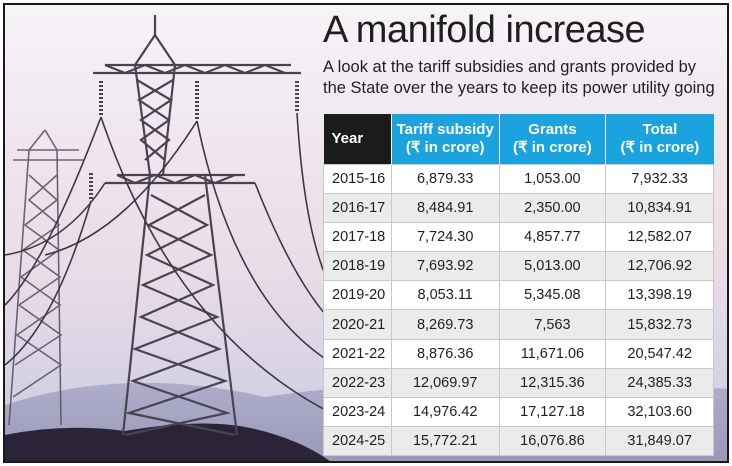 The width and height of the screenshot is (732, 466). Describe the element at coordinates (445, 383) in the screenshot. I see `cell-tariff-subsidy: 12,069.97` at that location.